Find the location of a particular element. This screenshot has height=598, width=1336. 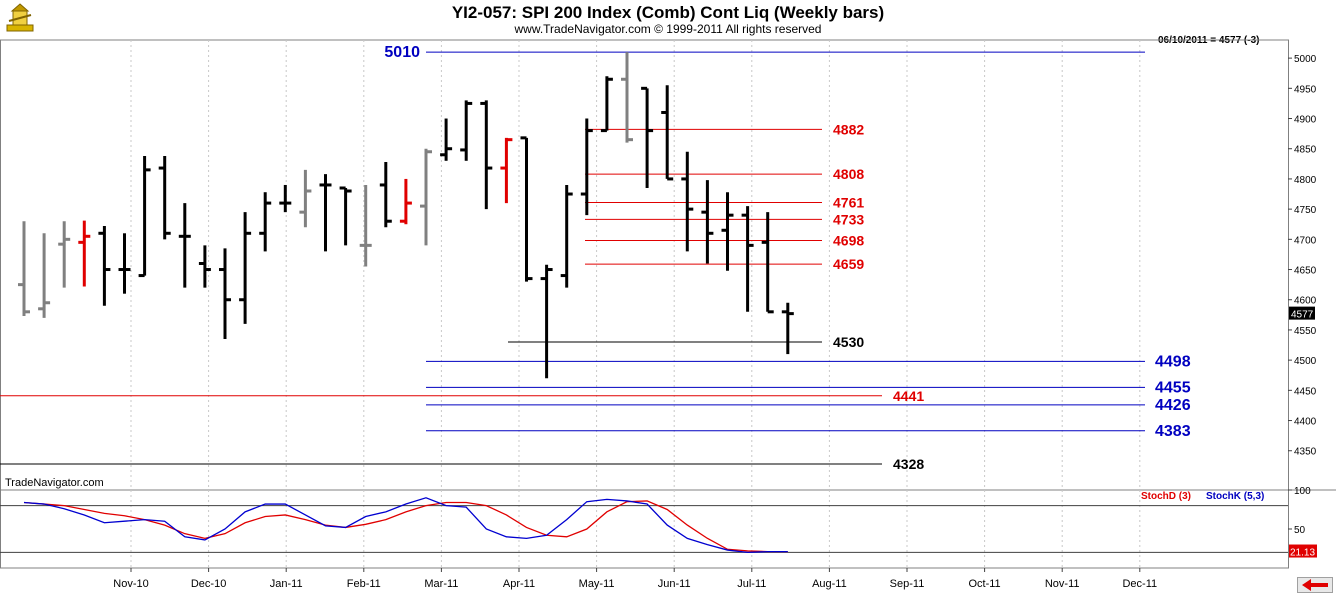

x-tick-label: Aug-11 is located at coordinates (829, 584).